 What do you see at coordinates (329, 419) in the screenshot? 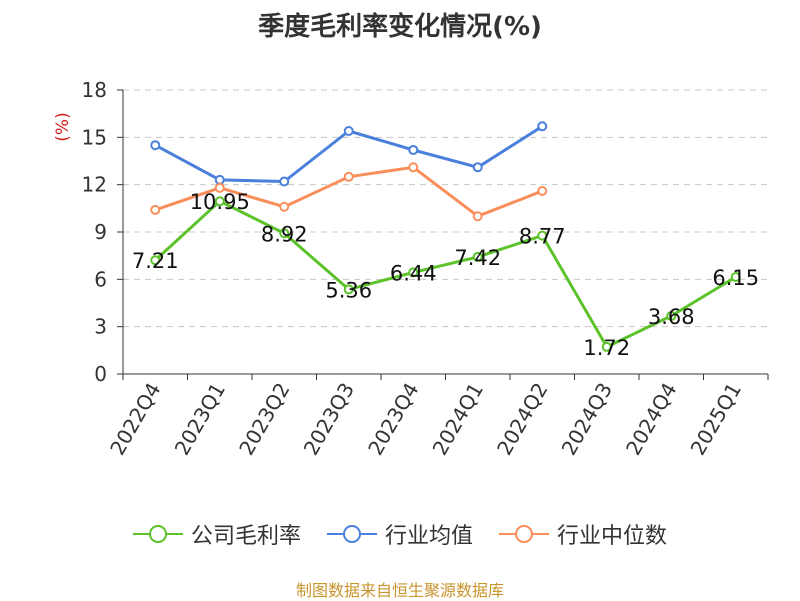
I see `x-tick-label: 2023Q3` at bounding box center [329, 419].